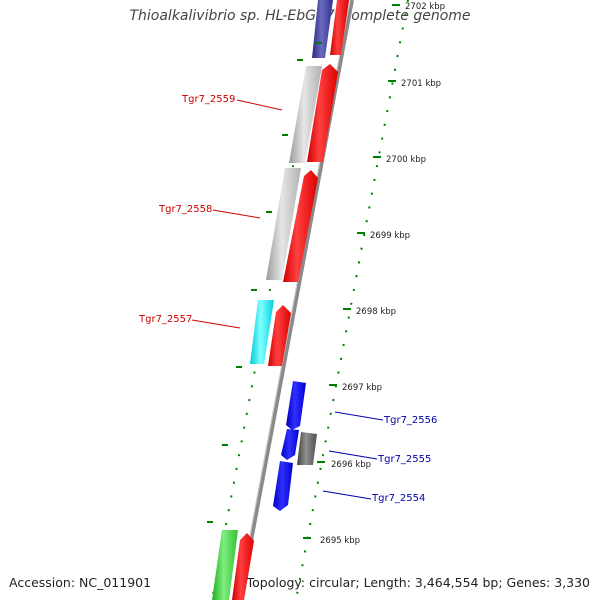 This screenshot has height=600, width=600. I want to click on tick-label: 2696 kbp, so click(351, 465).